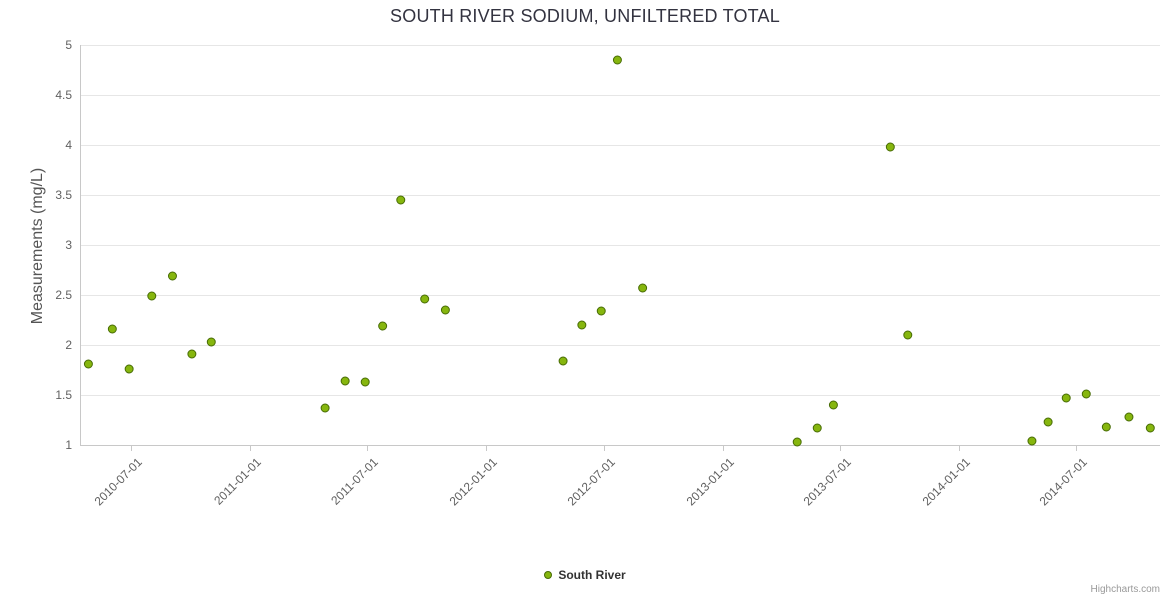 Image resolution: width=1170 pixels, height=600 pixels. I want to click on y-tick-label: 2, so click(68, 345).